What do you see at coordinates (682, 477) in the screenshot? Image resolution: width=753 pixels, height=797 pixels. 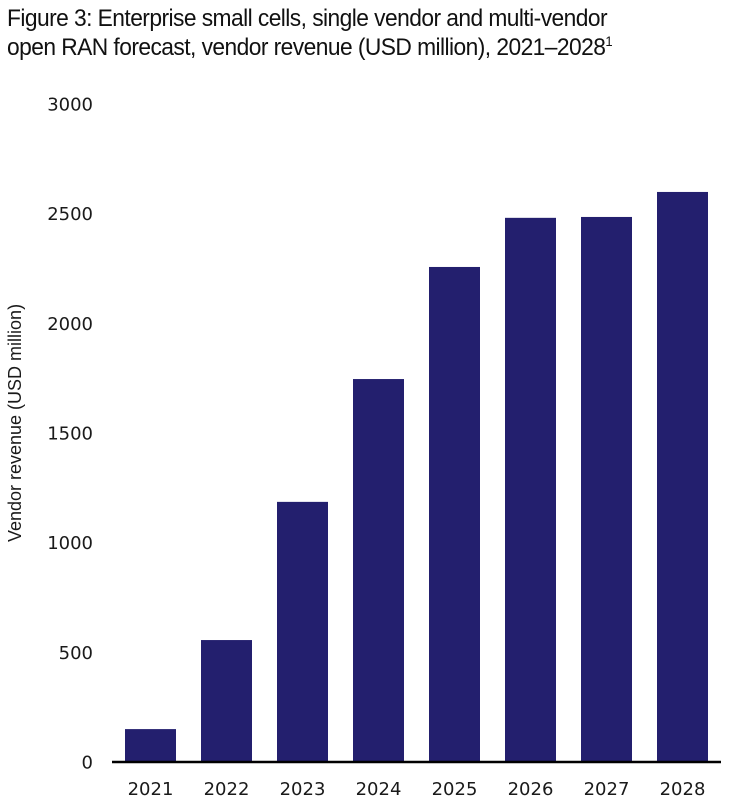 I see `bar-2028` at bounding box center [682, 477].